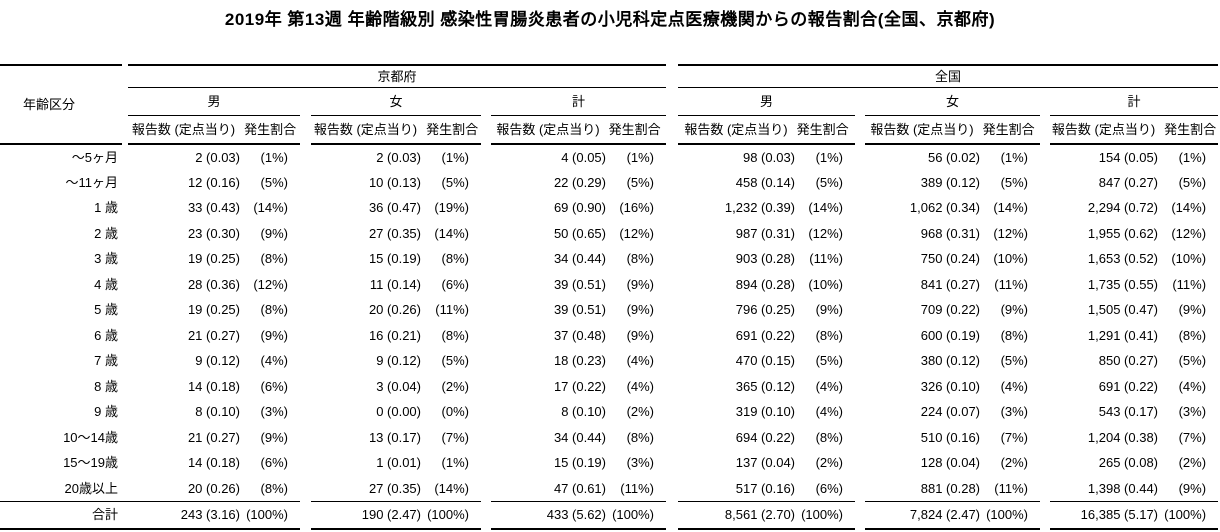 The width and height of the screenshot is (1220, 532). I want to click on age-cell: 5 歳, so click(106, 310).